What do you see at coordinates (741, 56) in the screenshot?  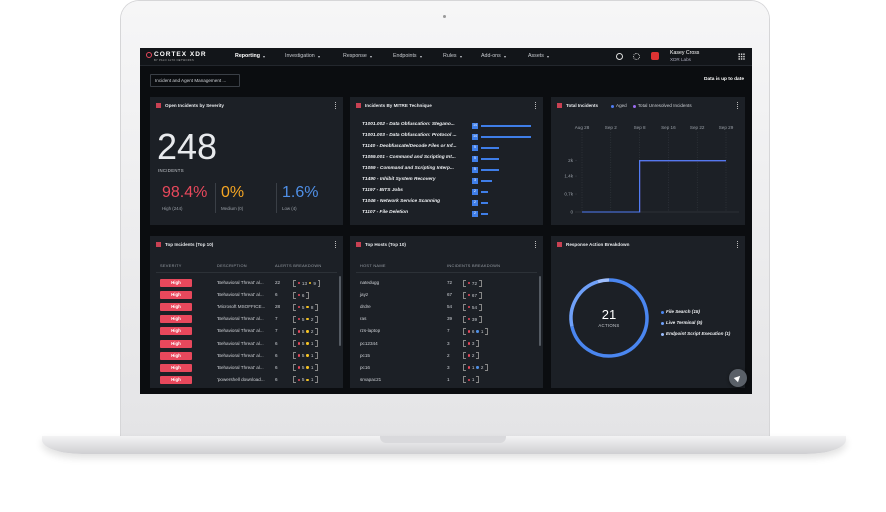 I see `apps-icon` at bounding box center [741, 56].